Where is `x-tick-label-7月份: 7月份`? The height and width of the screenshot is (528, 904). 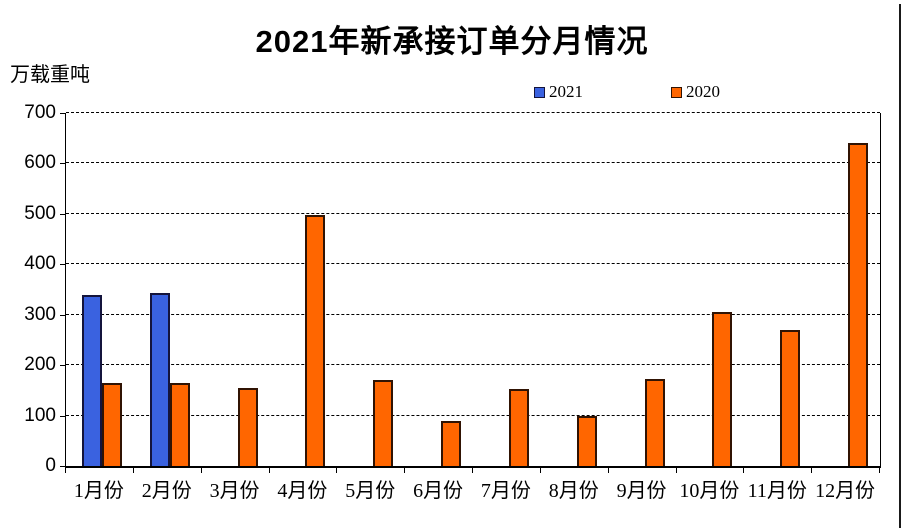
x-tick-label-7月份: 7月份 is located at coordinates (505, 491).